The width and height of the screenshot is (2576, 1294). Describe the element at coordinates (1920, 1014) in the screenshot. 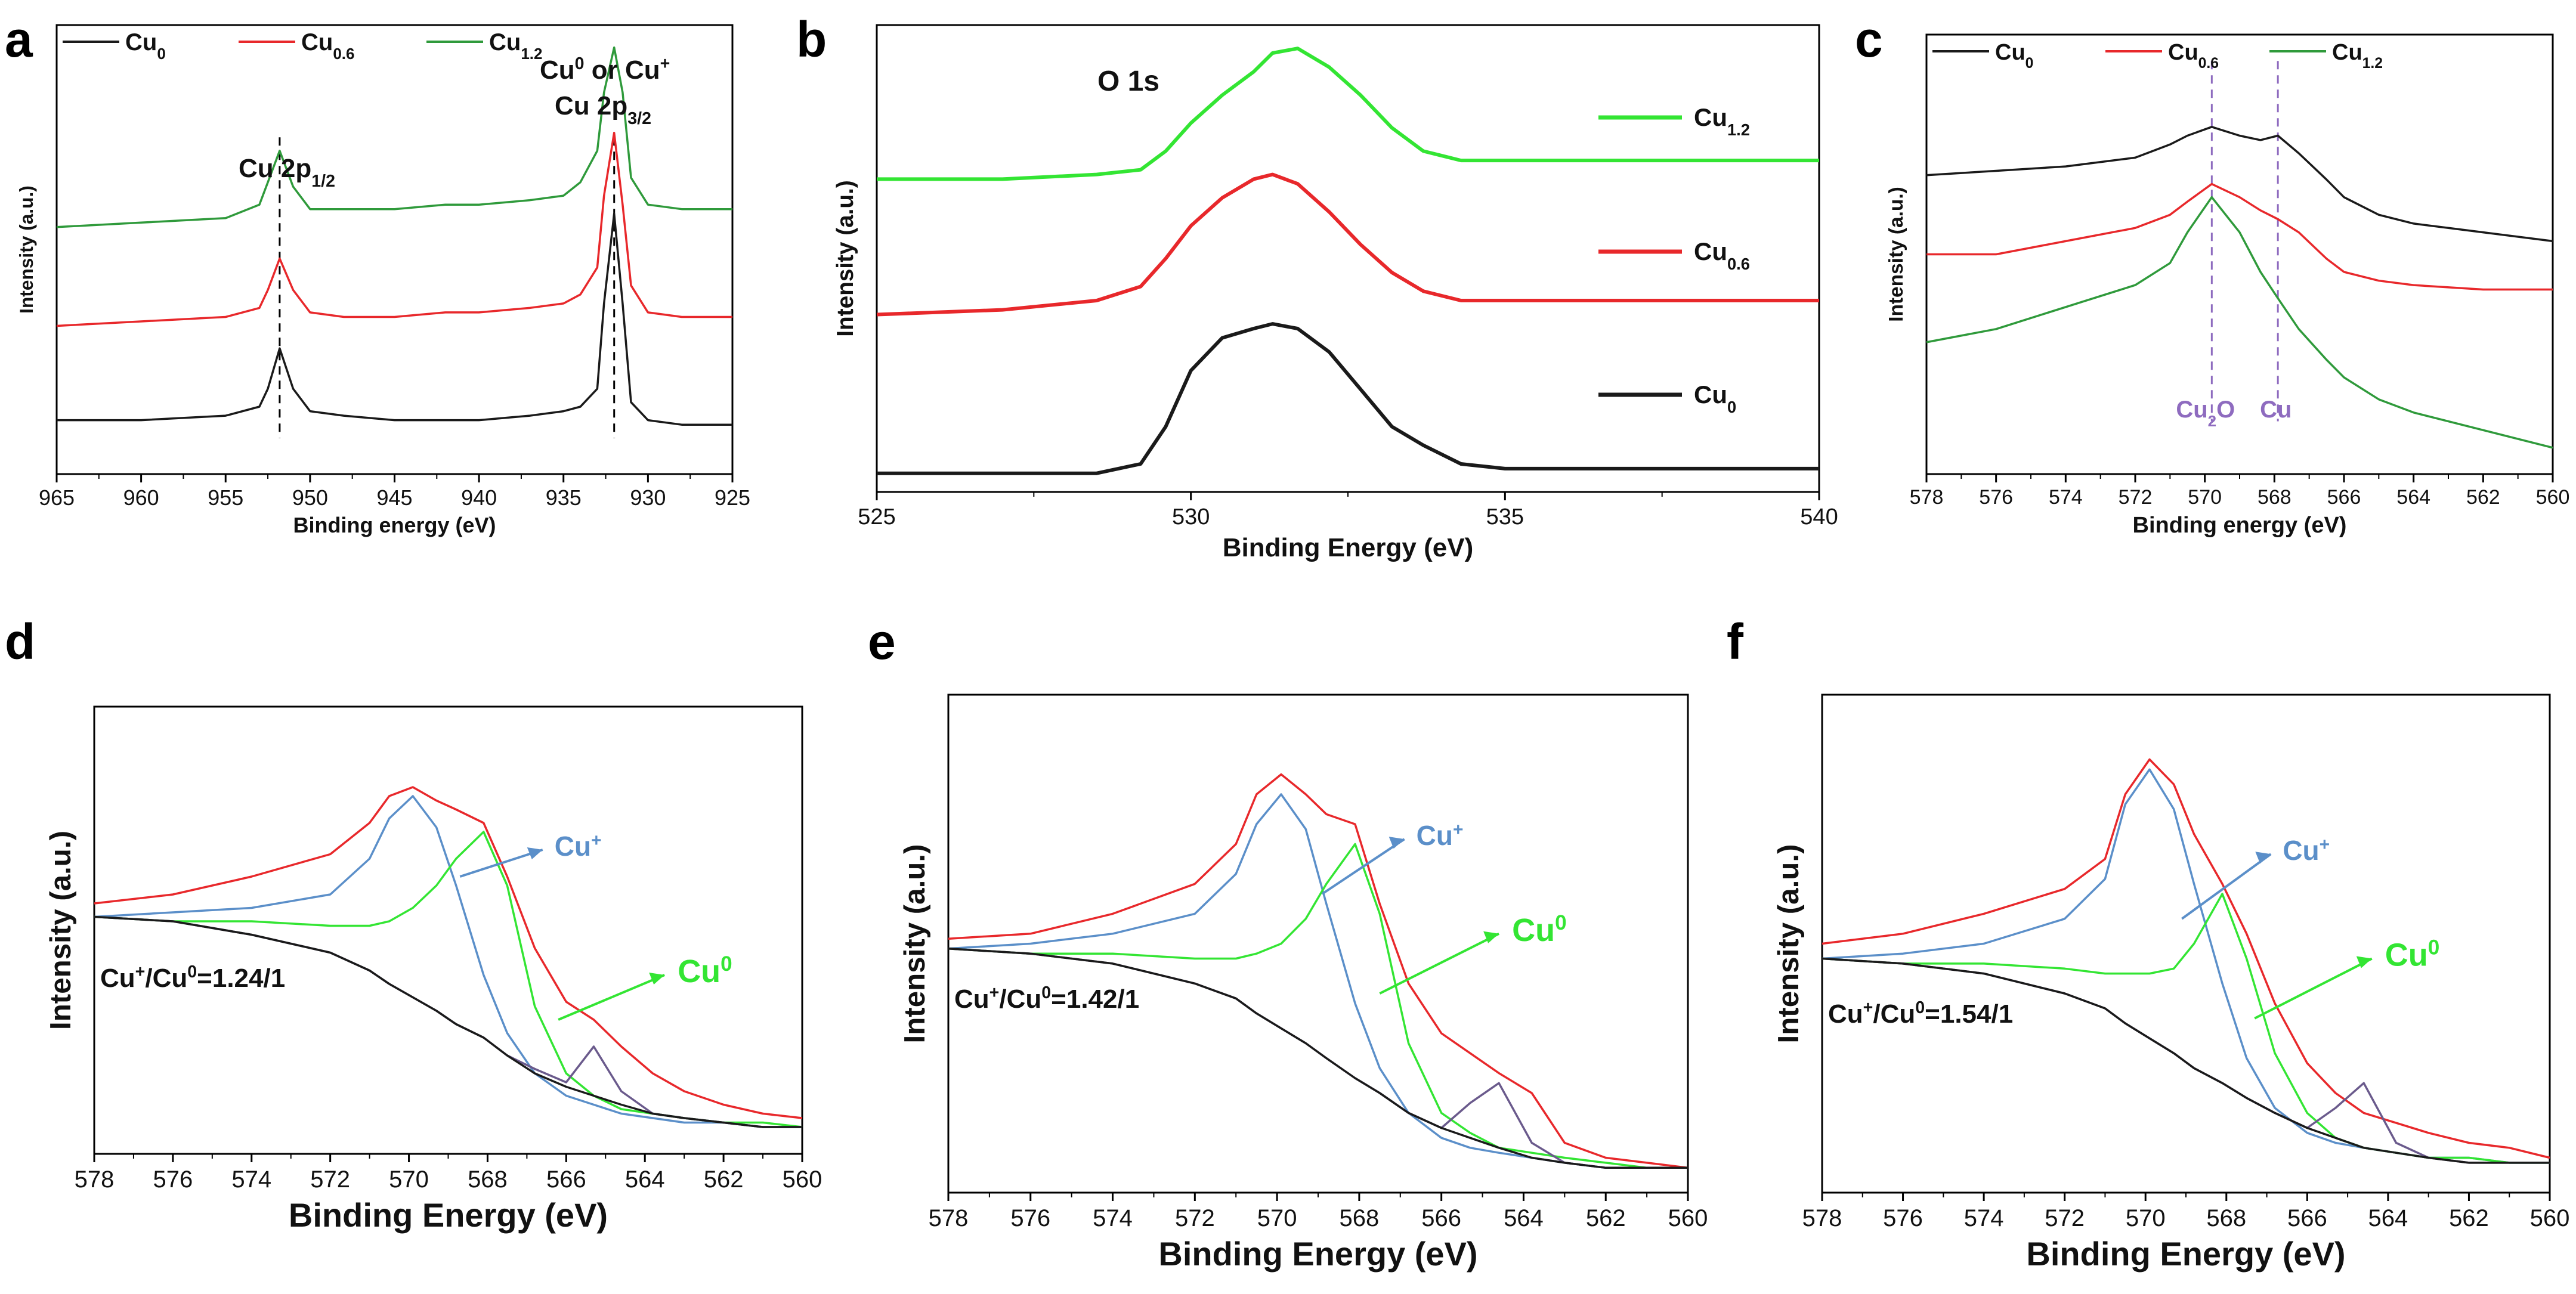

I see `ratio-label: Cu+/Cu0=1.54/1` at that location.